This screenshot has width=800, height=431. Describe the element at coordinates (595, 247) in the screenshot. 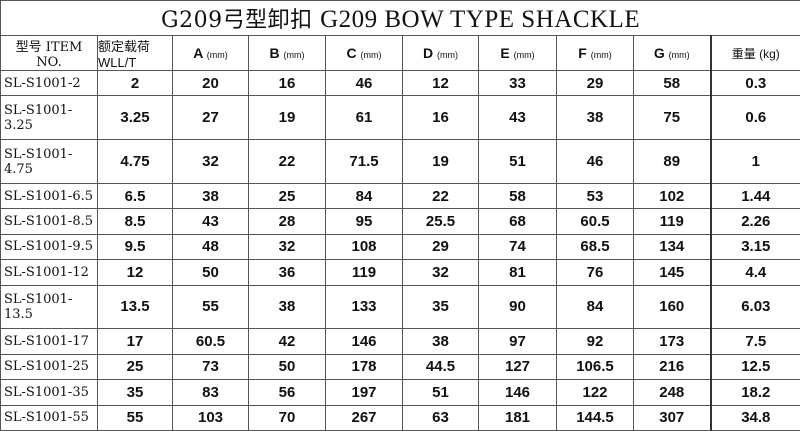

I see `cell-f: 68.5` at that location.